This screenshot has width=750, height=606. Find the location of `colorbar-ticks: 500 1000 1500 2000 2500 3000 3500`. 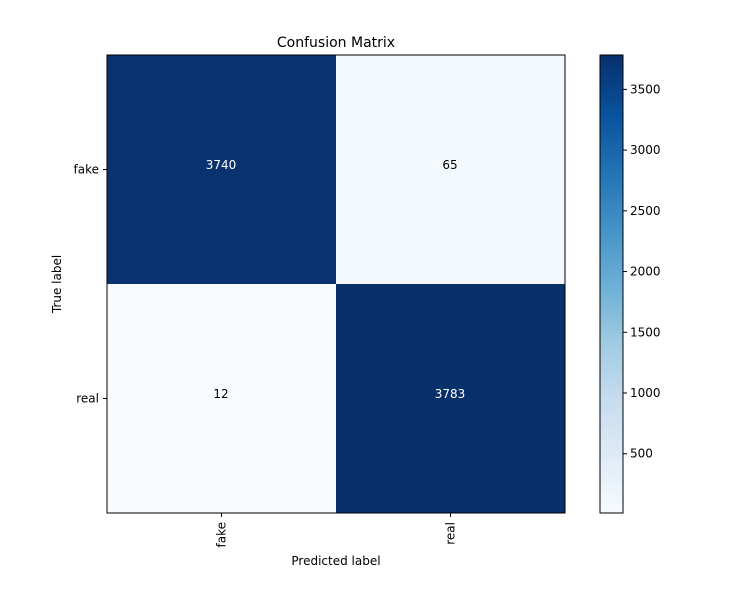

colorbar-ticks: 500 1000 1500 2000 2500 3000 3500 is located at coordinates (642, 271).